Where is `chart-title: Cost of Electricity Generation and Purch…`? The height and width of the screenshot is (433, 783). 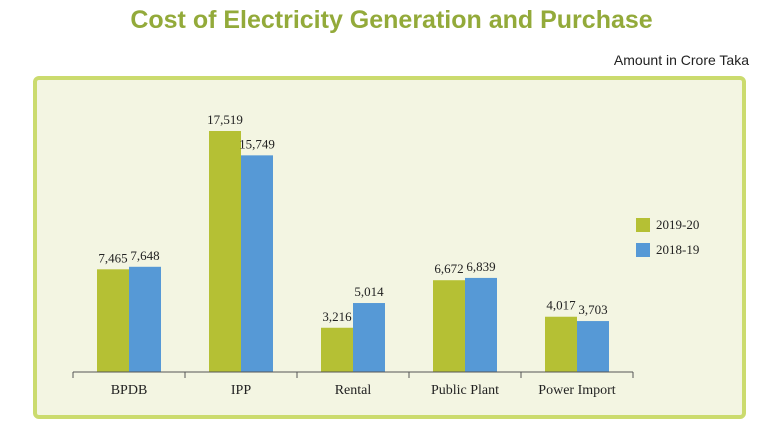
chart-title: Cost of Electricity Generation and Purch… is located at coordinates (391, 20).